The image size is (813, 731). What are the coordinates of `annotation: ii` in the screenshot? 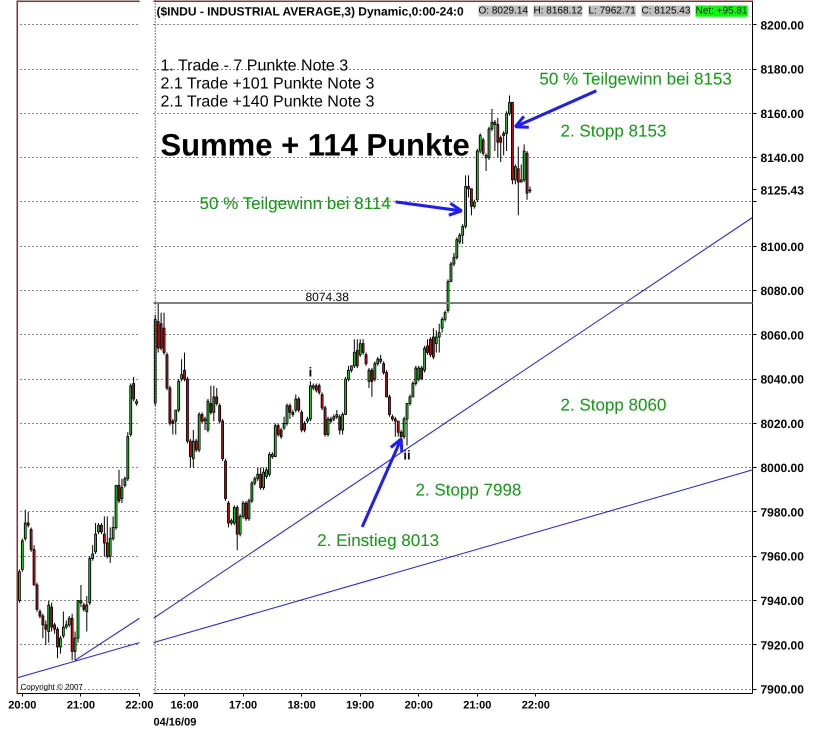 It's located at (407, 455).